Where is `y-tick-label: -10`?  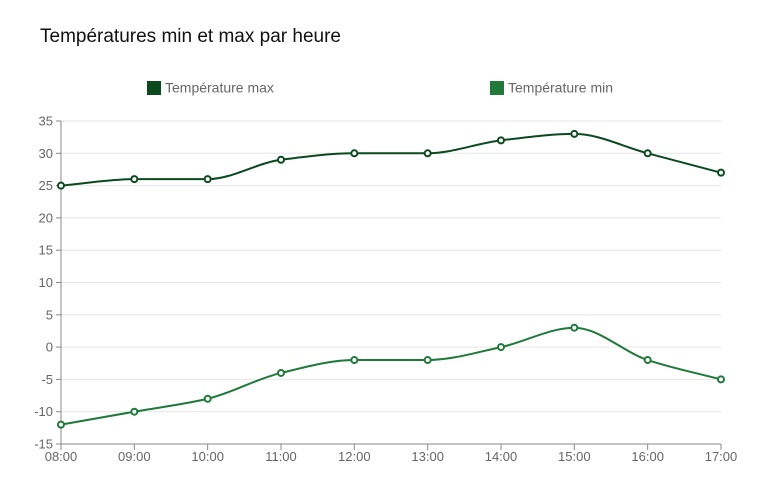 y-tick-label: -10 is located at coordinates (43, 411).